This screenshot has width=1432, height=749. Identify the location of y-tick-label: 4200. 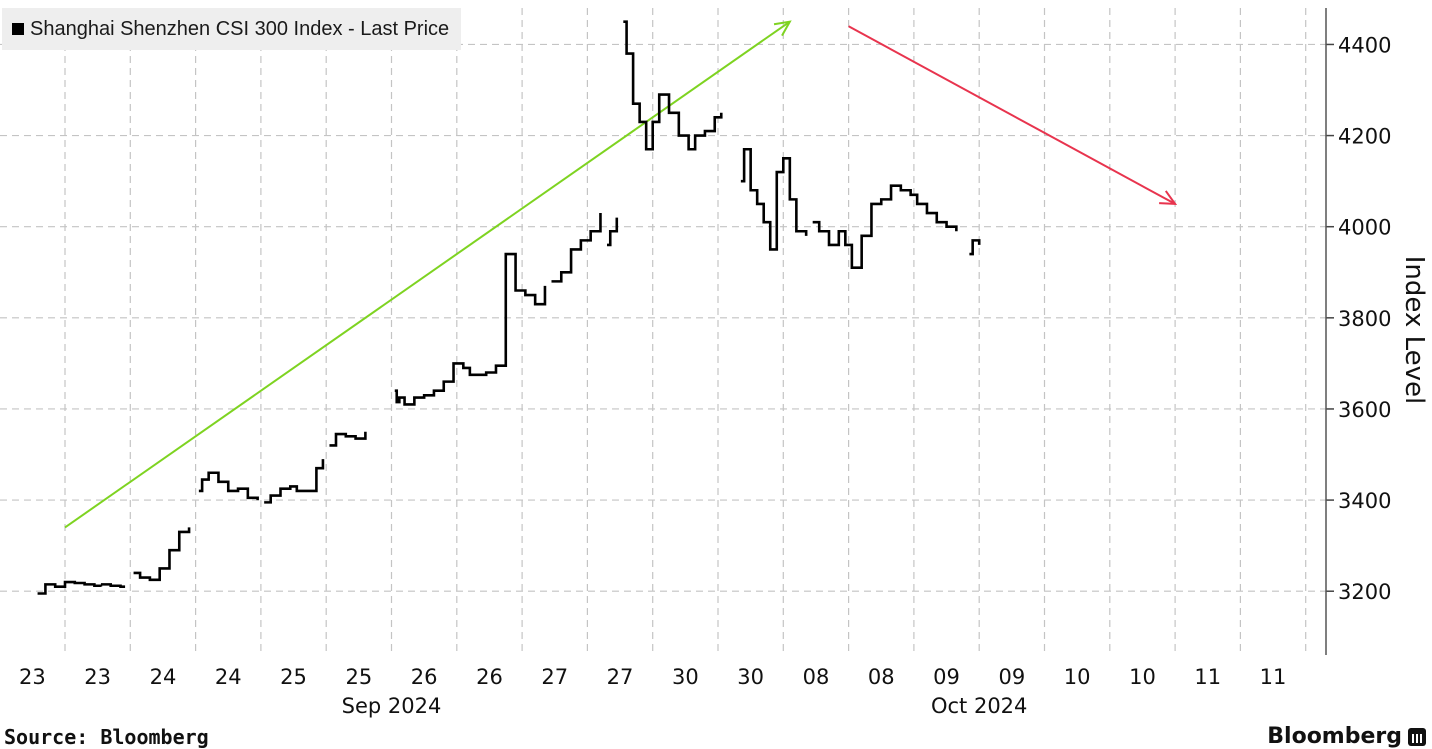
(1364, 137).